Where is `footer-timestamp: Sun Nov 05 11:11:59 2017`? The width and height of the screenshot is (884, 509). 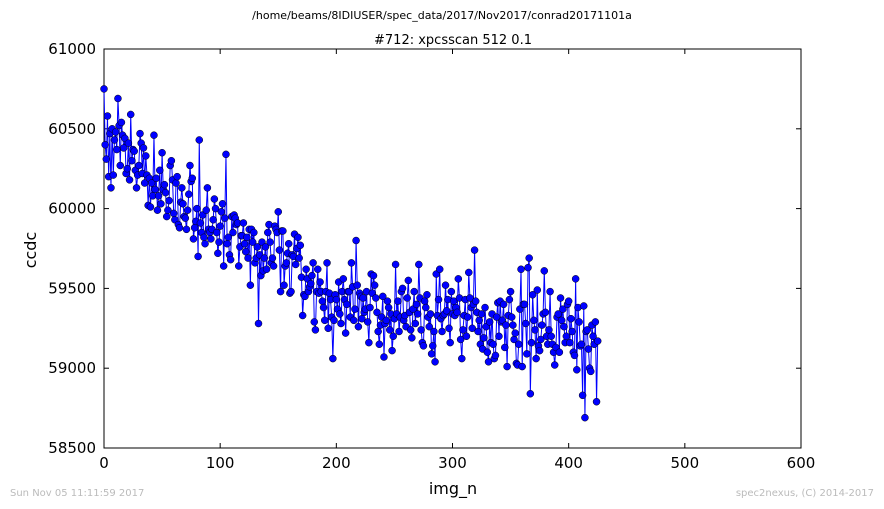 footer-timestamp: Sun Nov 05 11:11:59 2017 is located at coordinates (77, 493).